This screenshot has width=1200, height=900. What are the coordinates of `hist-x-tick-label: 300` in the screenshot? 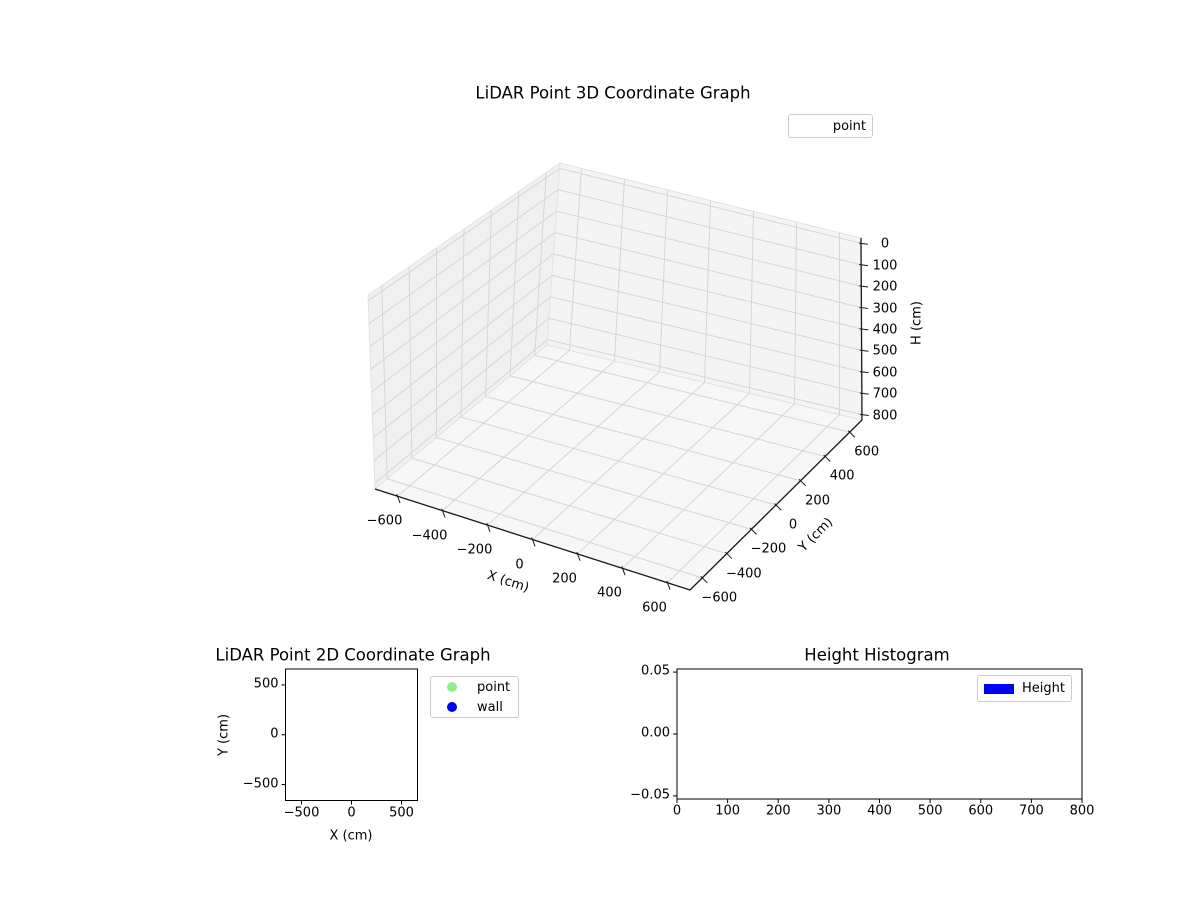 It's located at (829, 811).